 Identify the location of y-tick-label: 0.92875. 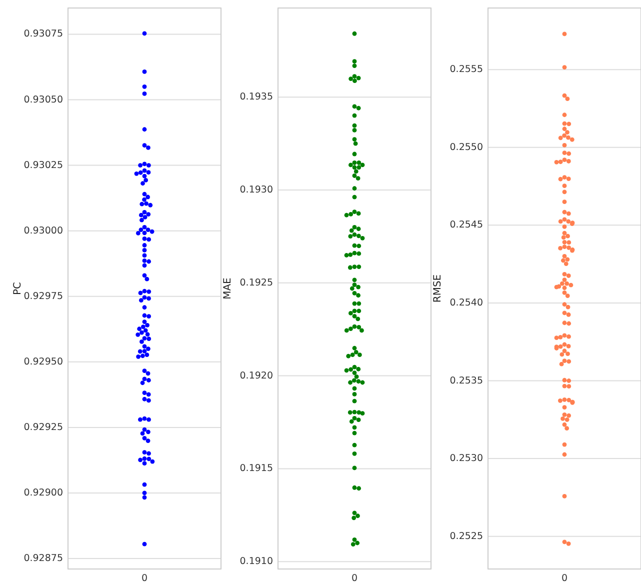
(43, 558).